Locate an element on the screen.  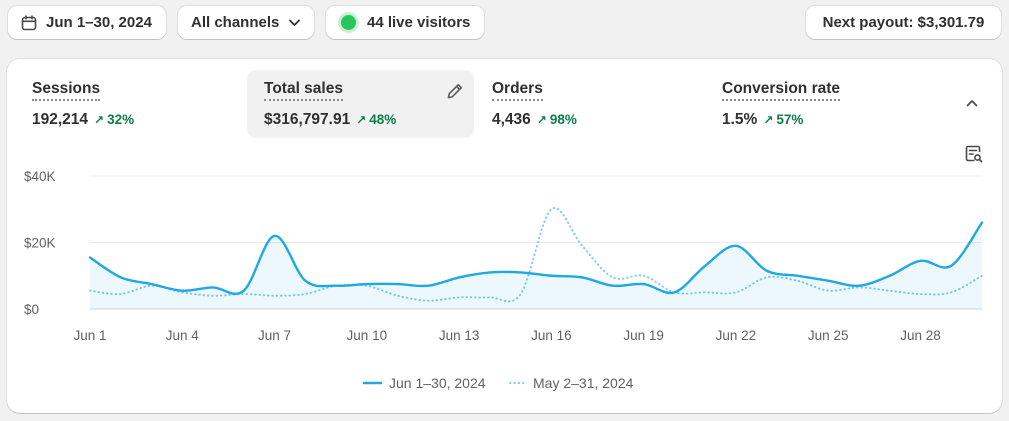
metric-sessions: Sessions 192,214 ↗ 32% is located at coordinates (128, 104).